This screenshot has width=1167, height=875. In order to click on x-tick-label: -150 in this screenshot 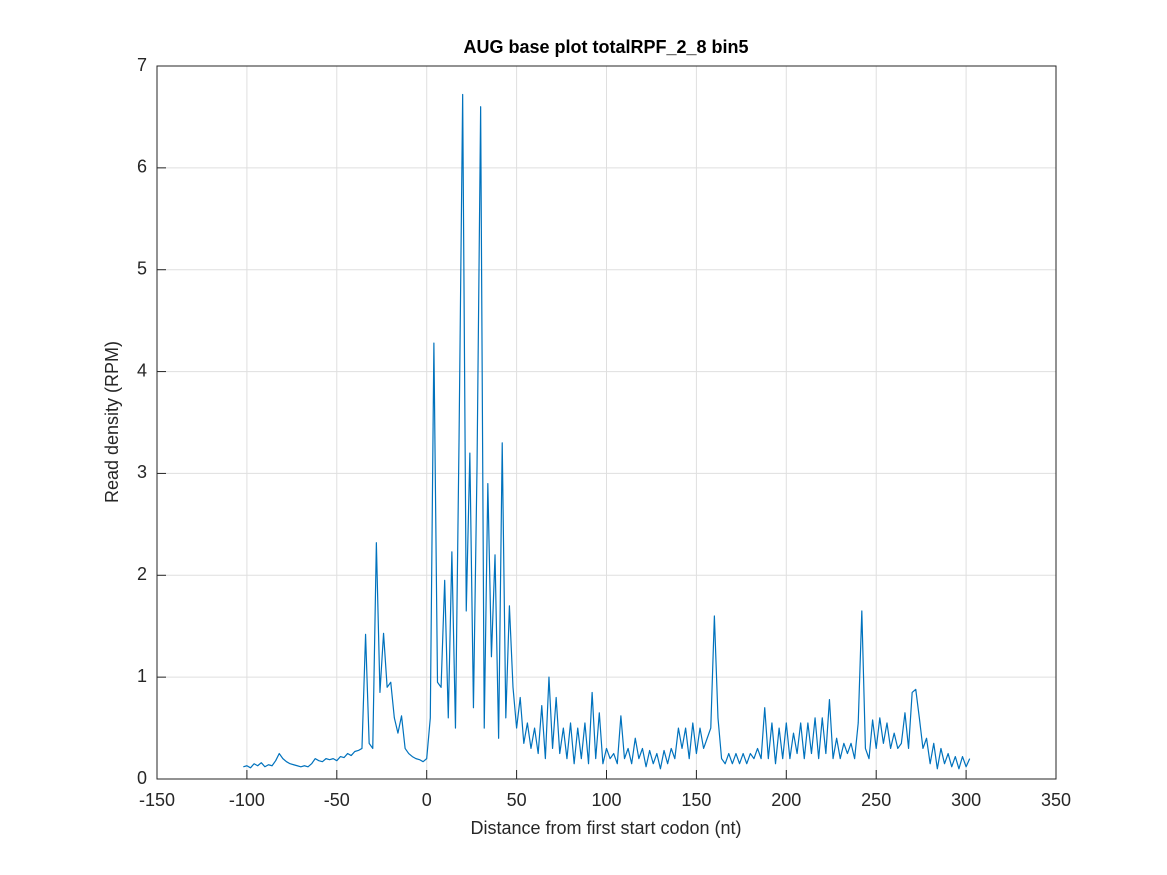, I will do `click(157, 800)`.